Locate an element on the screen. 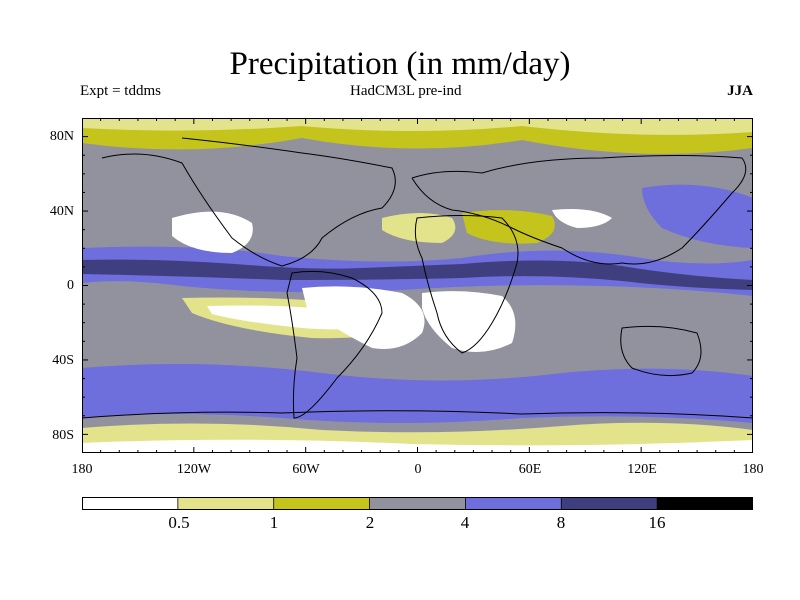 The image size is (800, 600). south-america-coast is located at coordinates (334, 344).